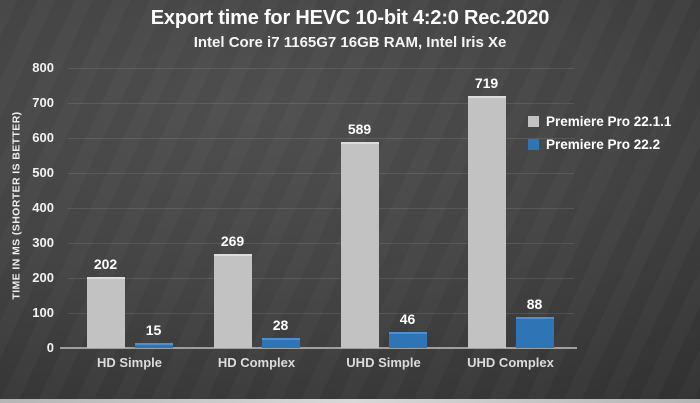  I want to click on y-tick-label: 800, so click(43, 67).